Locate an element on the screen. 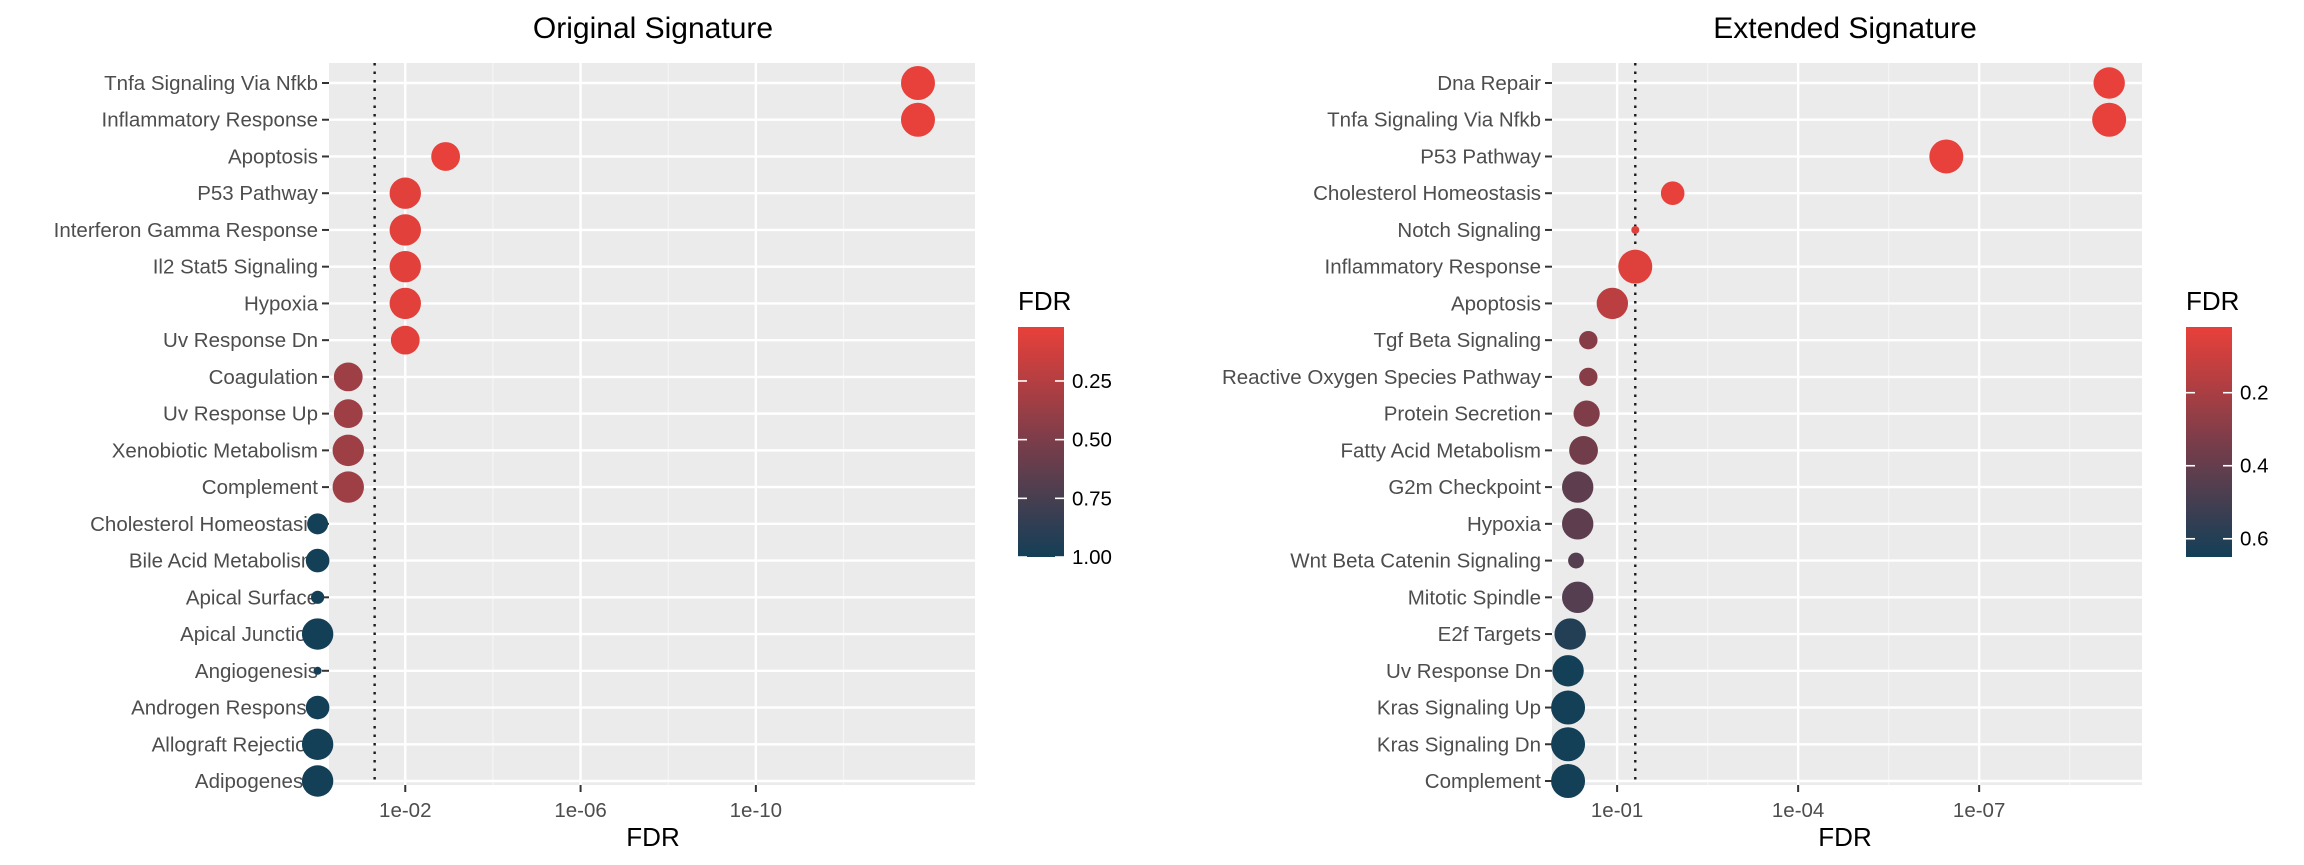 The height and width of the screenshot is (865, 2304). y-tick-label: Reactive Oxygen Species Pathway is located at coordinates (1382, 377).